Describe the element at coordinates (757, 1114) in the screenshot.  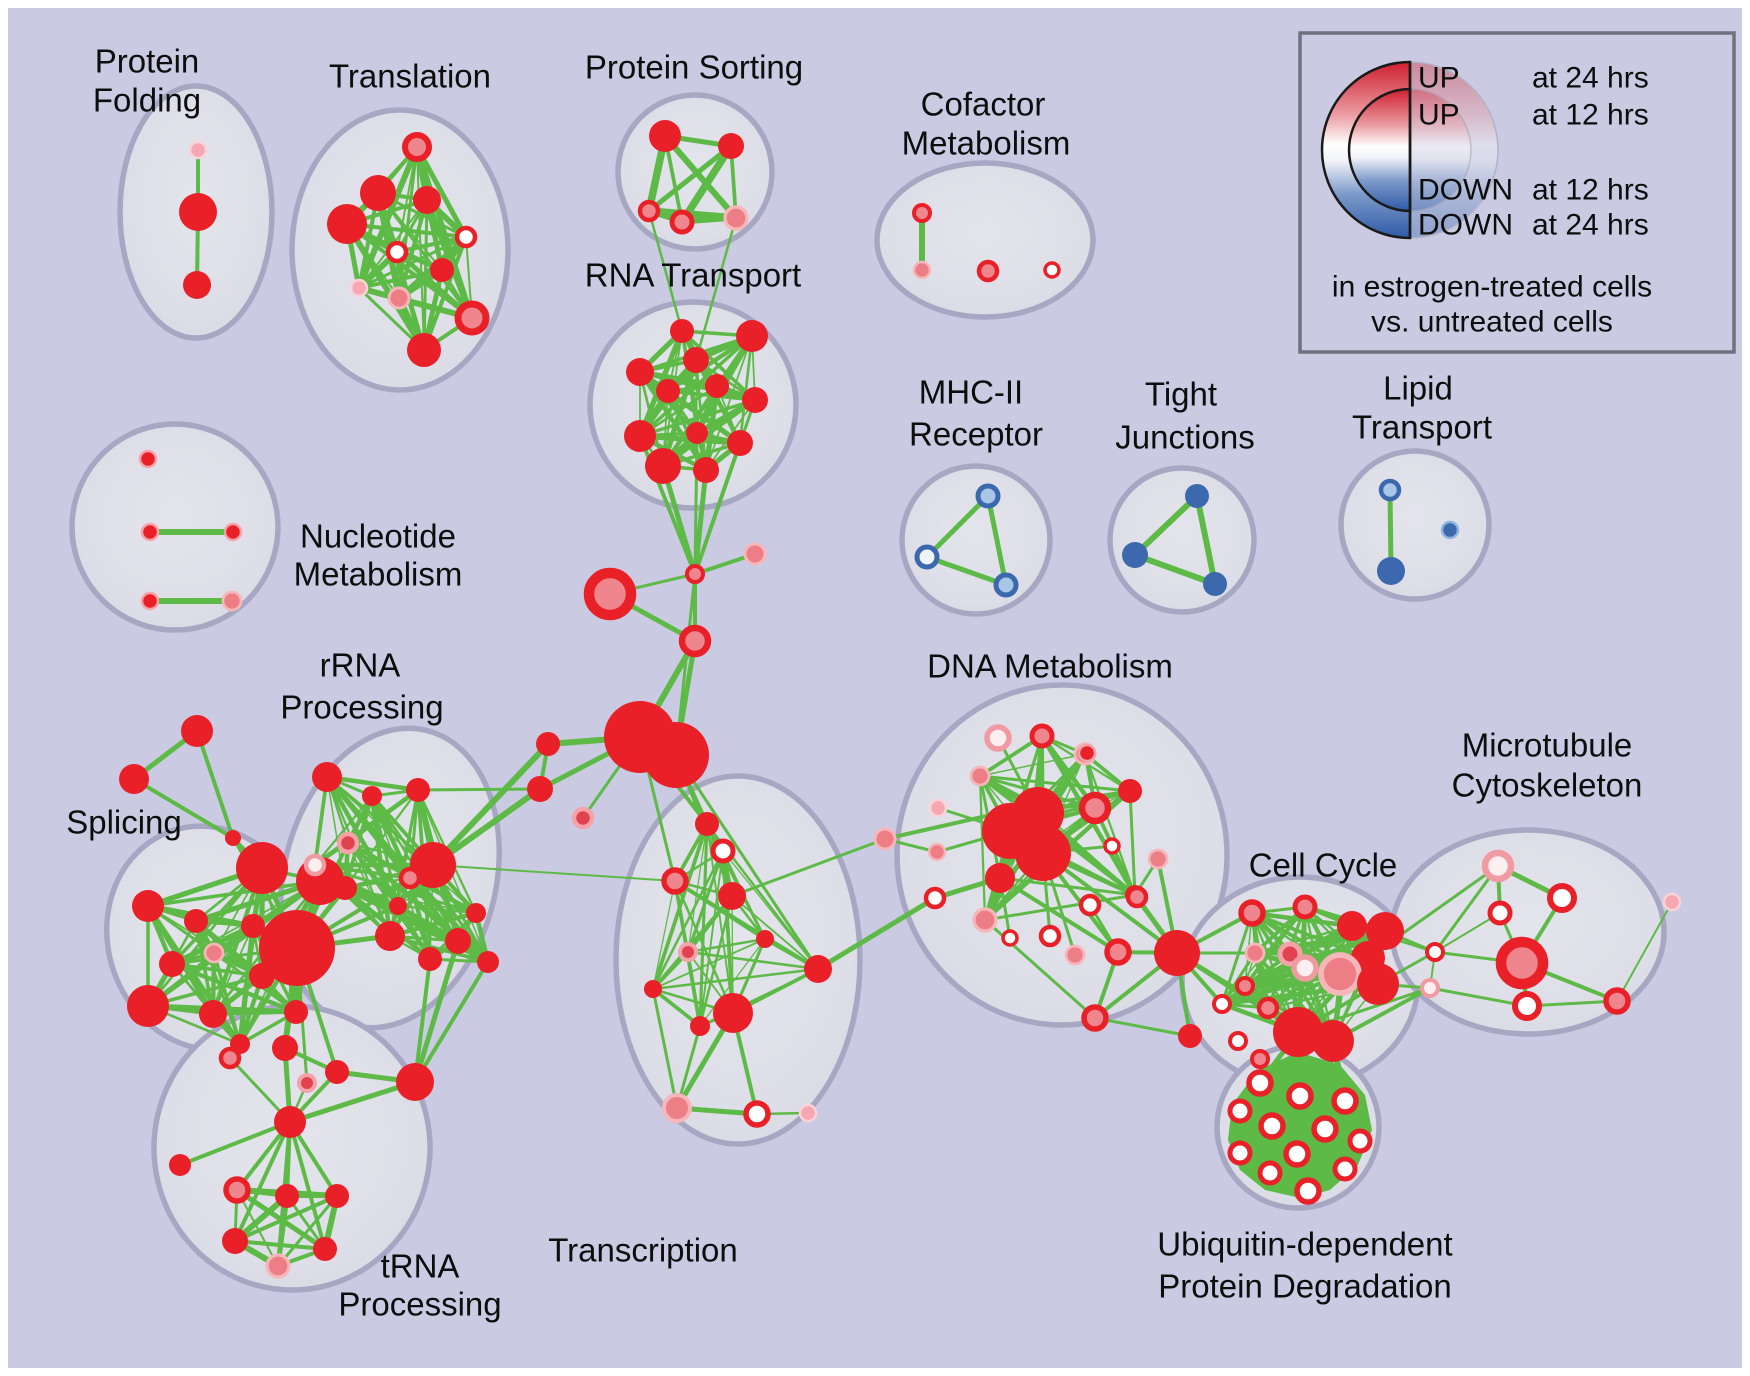
I see `network-node-x12` at that location.